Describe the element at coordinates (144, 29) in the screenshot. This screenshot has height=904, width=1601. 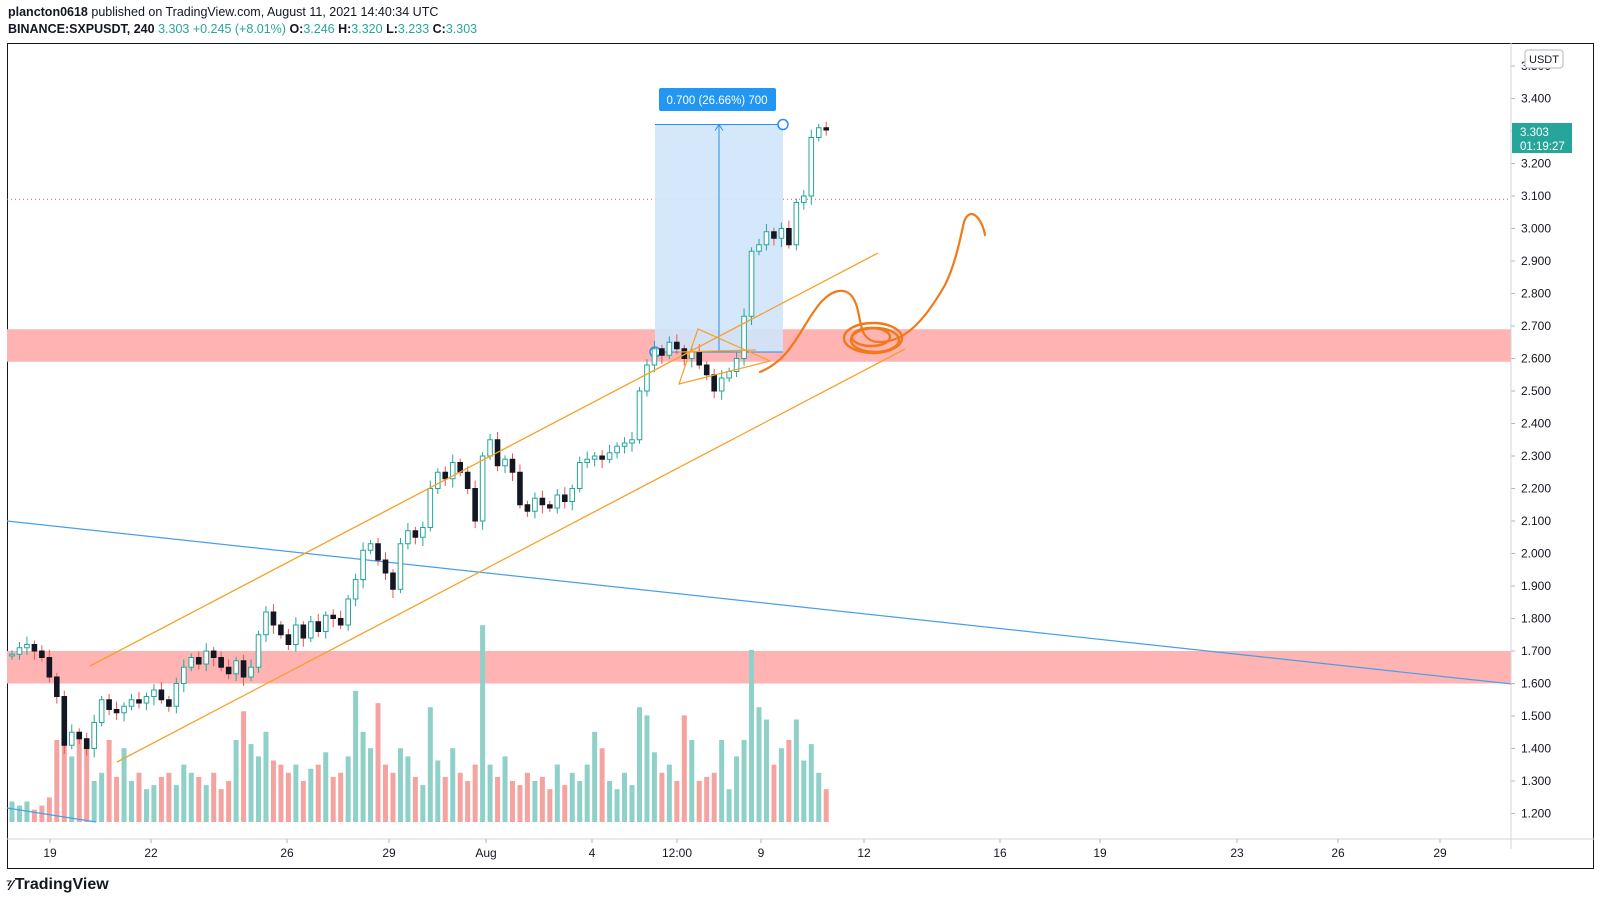
I see `interval: 240` at that location.